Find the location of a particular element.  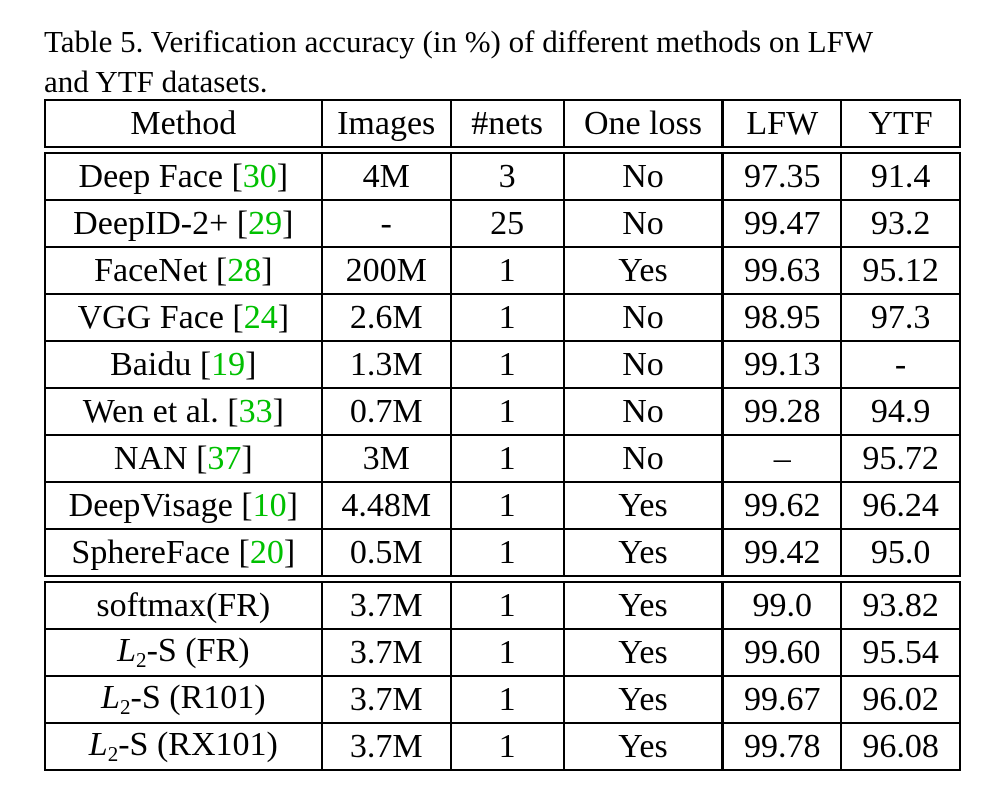

citation-link: 28 is located at coordinates (244, 270).